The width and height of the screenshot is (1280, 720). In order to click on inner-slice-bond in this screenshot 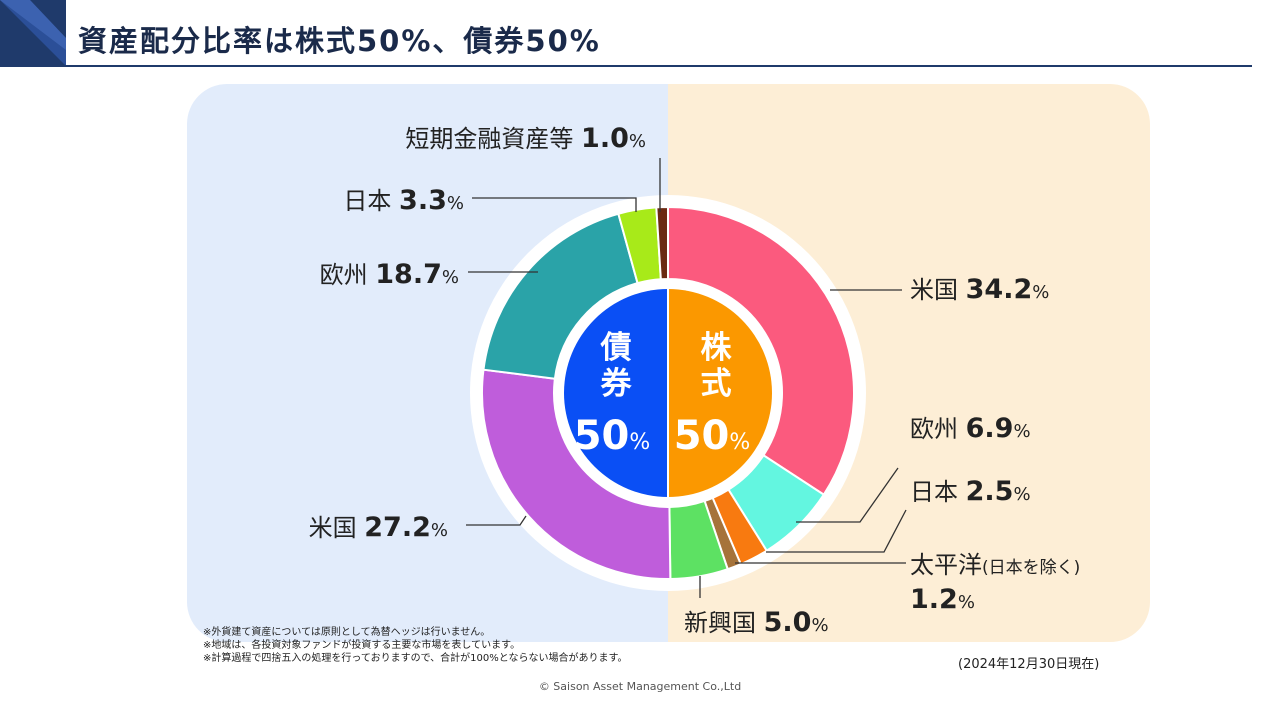, I will do `click(616, 393)`.